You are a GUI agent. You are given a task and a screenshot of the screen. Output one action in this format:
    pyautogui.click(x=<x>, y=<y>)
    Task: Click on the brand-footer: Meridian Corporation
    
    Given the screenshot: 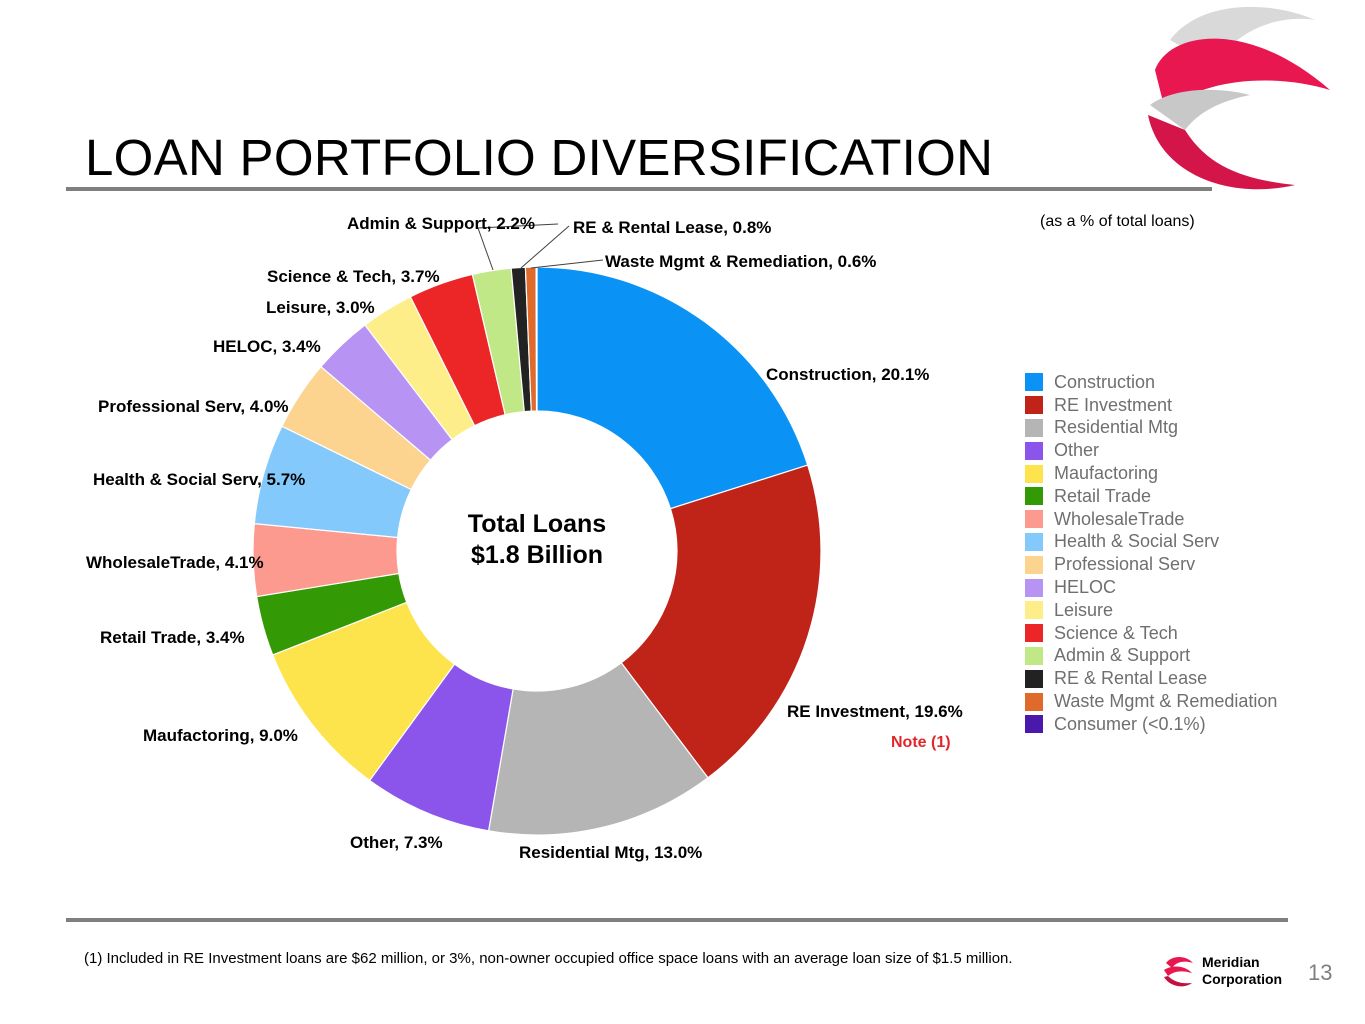 What is the action you would take?
    pyautogui.click(x=1221, y=971)
    